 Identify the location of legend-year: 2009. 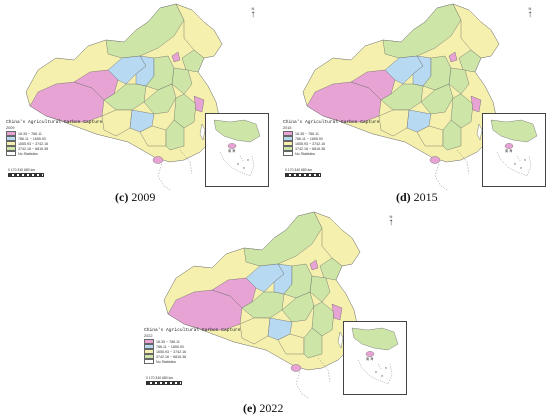
(10, 128).